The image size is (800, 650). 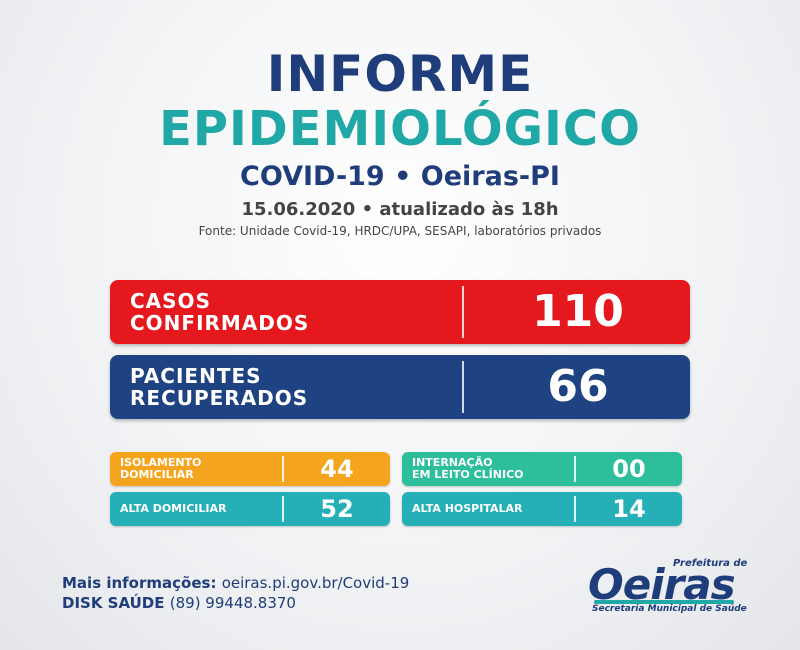 I want to click on subtitle-covid-oeiras: COVID-19 • Oeiras-PI, so click(x=400, y=176).